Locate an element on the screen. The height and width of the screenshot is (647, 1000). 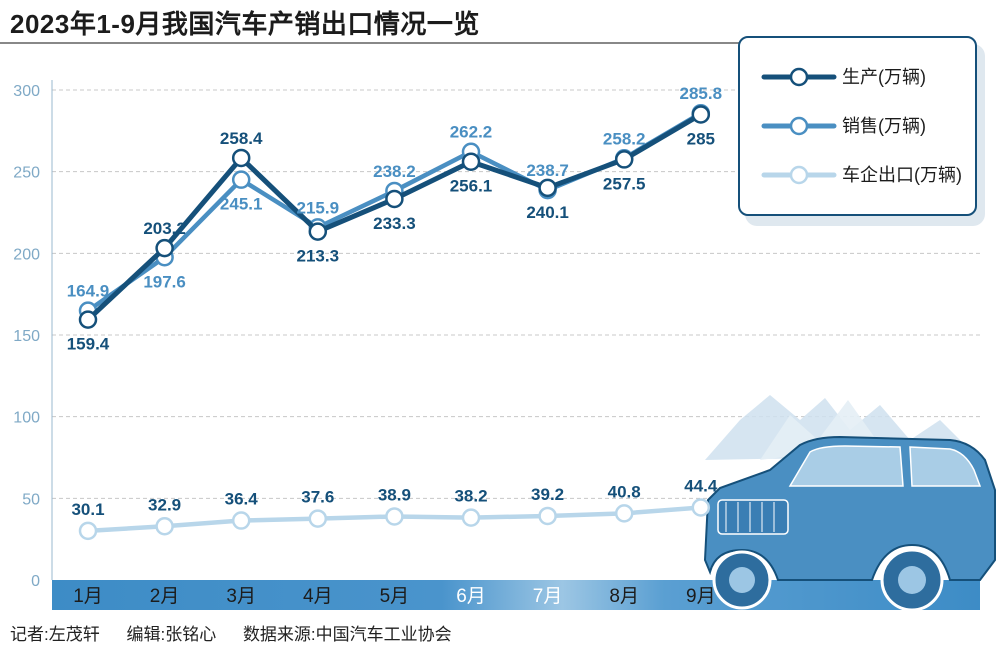
y-tick-label: 250 is located at coordinates (26, 173).